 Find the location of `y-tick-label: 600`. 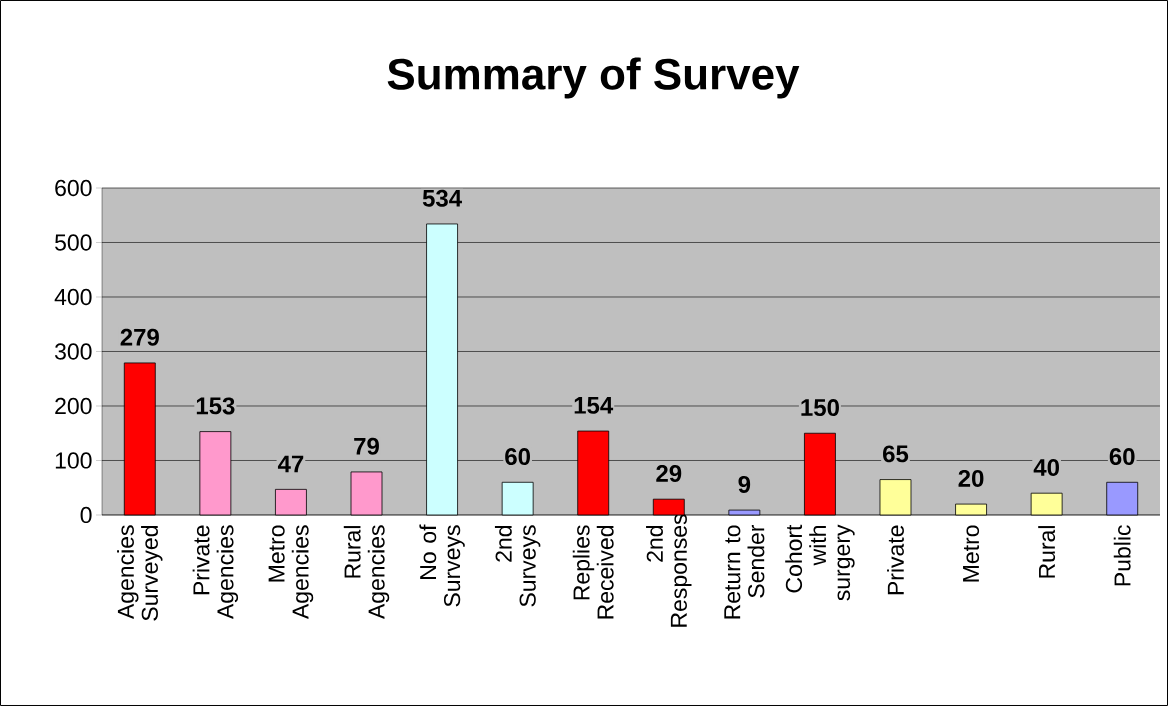

y-tick-label: 600 is located at coordinates (73, 188).